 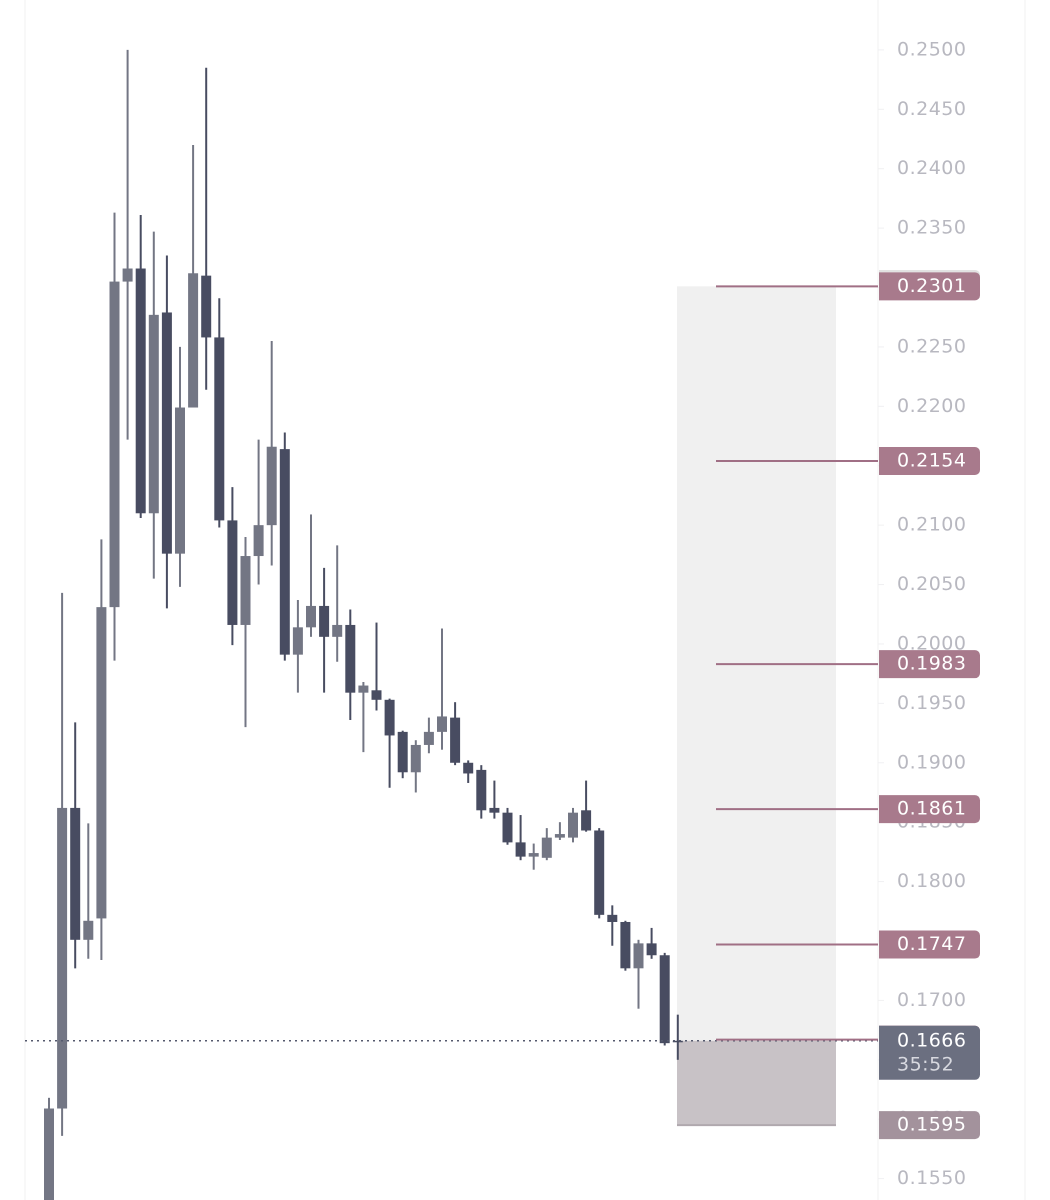 I want to click on level-label: 0.1861, so click(x=931, y=809).